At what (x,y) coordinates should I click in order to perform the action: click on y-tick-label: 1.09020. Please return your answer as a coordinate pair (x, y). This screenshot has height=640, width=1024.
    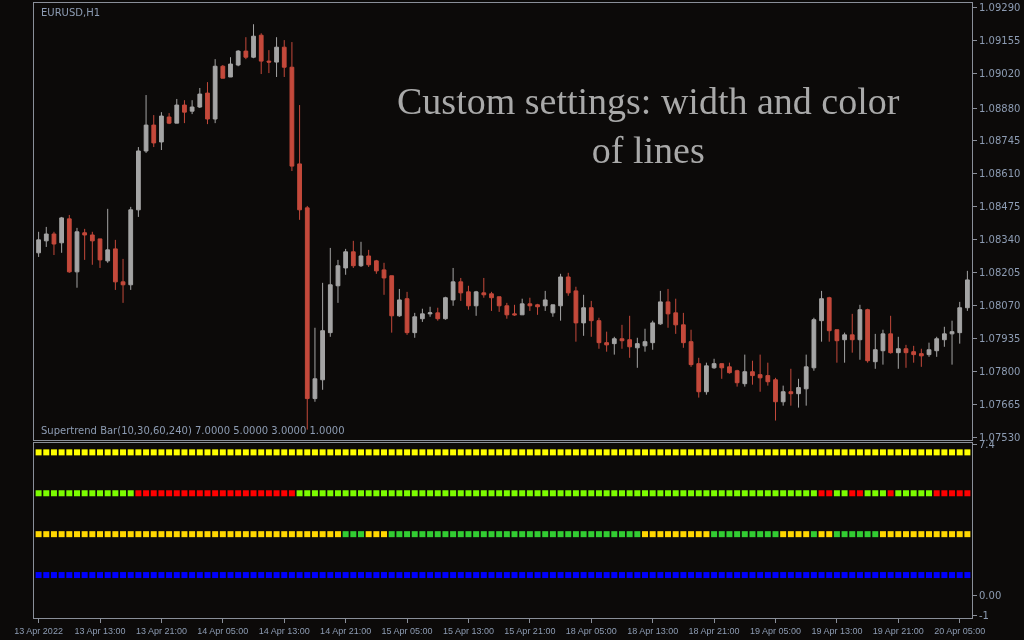
    Looking at the image, I should click on (1000, 74).